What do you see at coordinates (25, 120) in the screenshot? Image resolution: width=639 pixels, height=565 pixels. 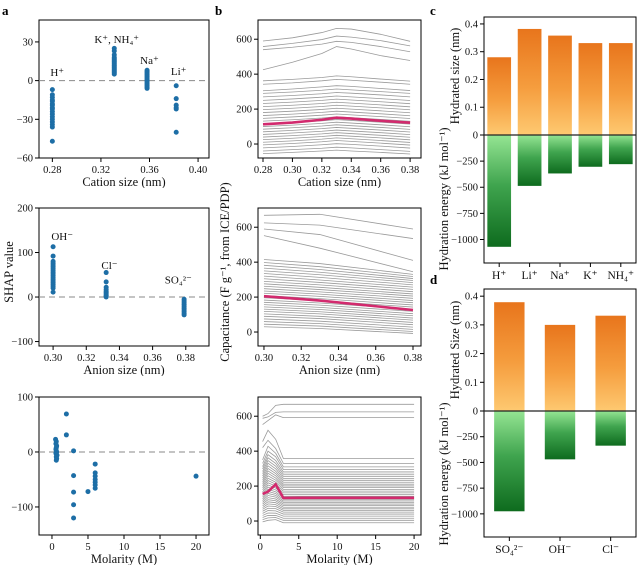 I see `svg-text: −30` at bounding box center [25, 120].